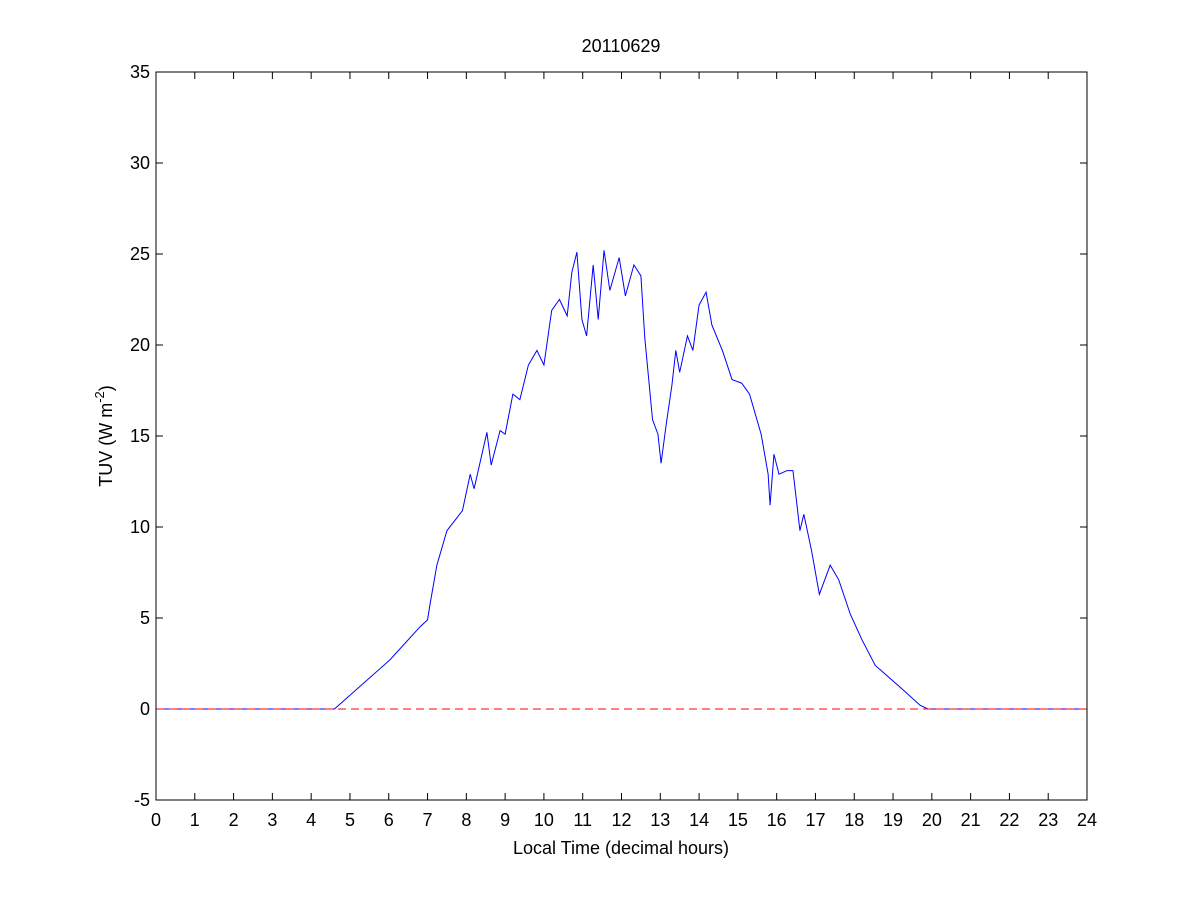 This screenshot has width=1201, height=900. I want to click on x-tick-label: 22, so click(1009, 820).